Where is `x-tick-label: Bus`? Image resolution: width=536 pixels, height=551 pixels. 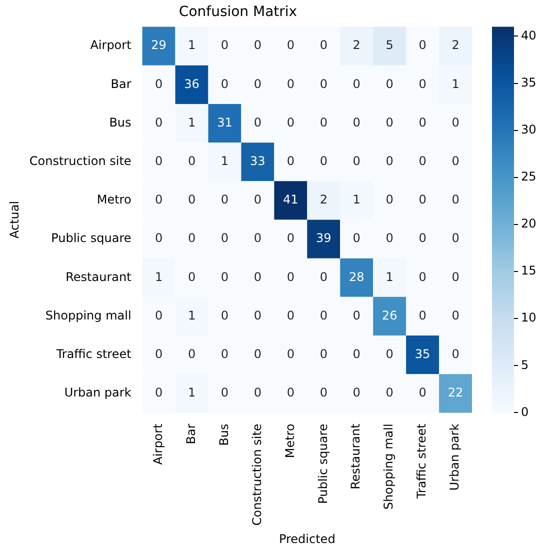
x-tick-label: Bus is located at coordinates (223, 435).